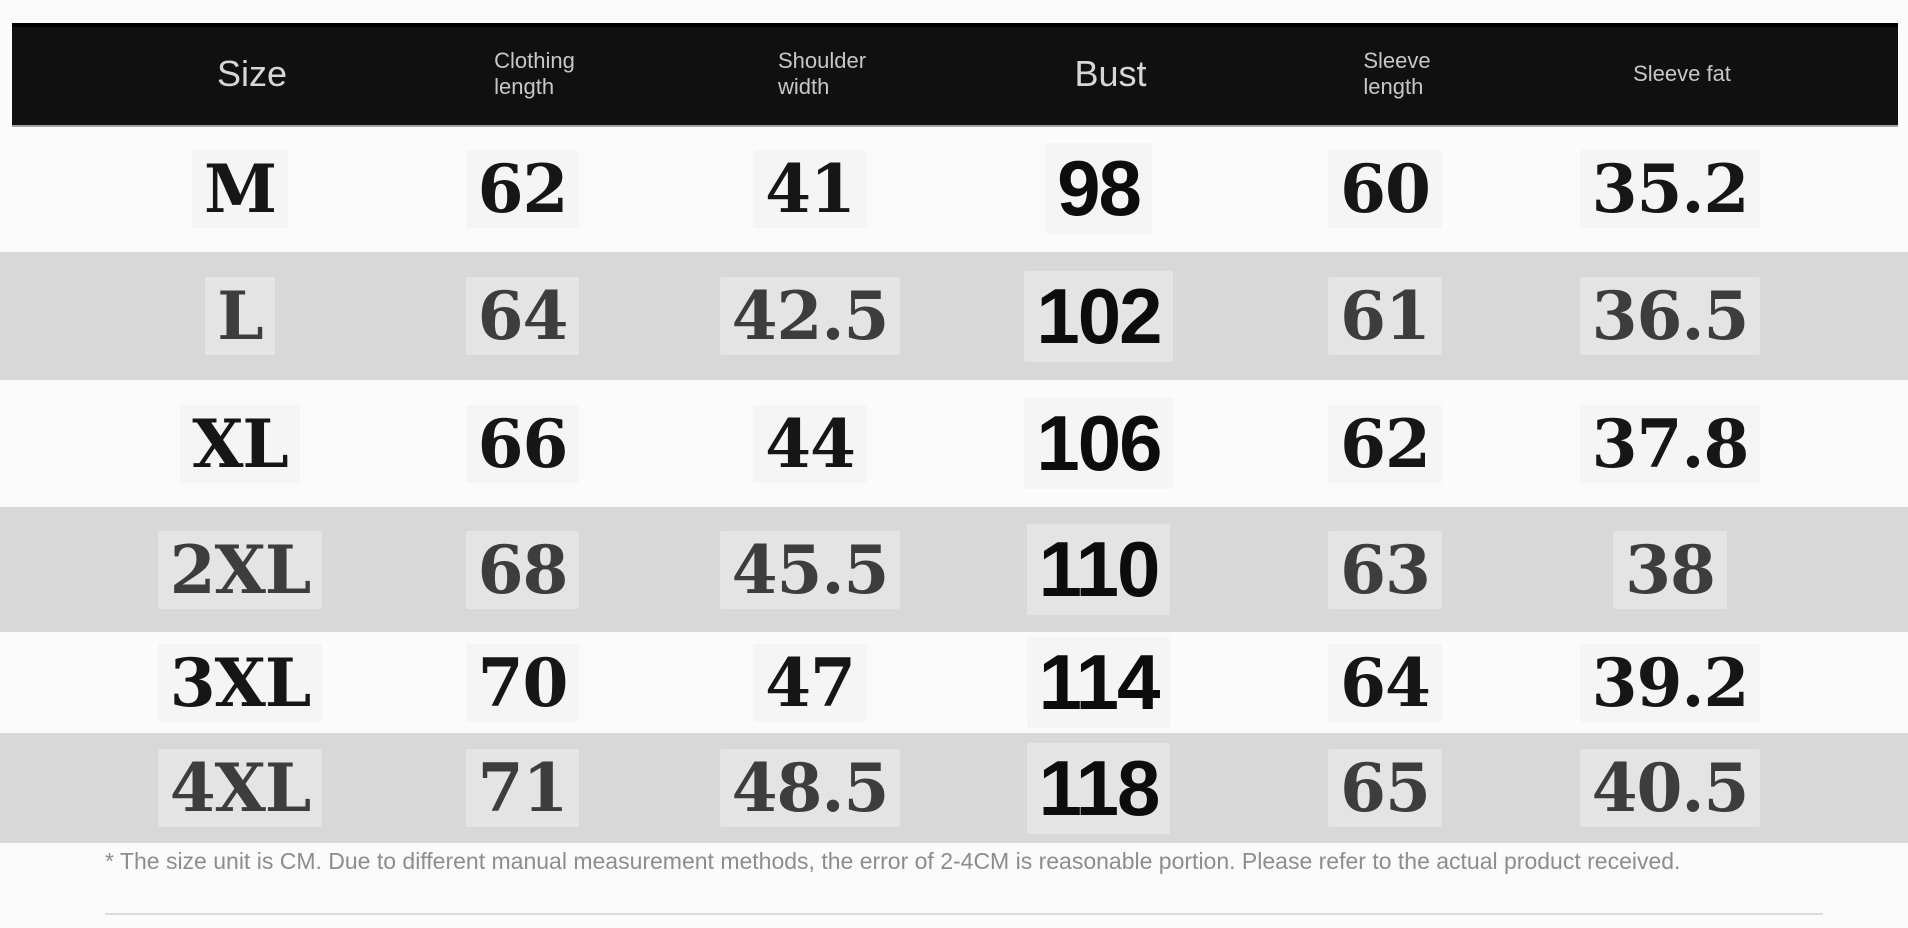  I want to click on shoulder-width-value: 48.5, so click(810, 788).